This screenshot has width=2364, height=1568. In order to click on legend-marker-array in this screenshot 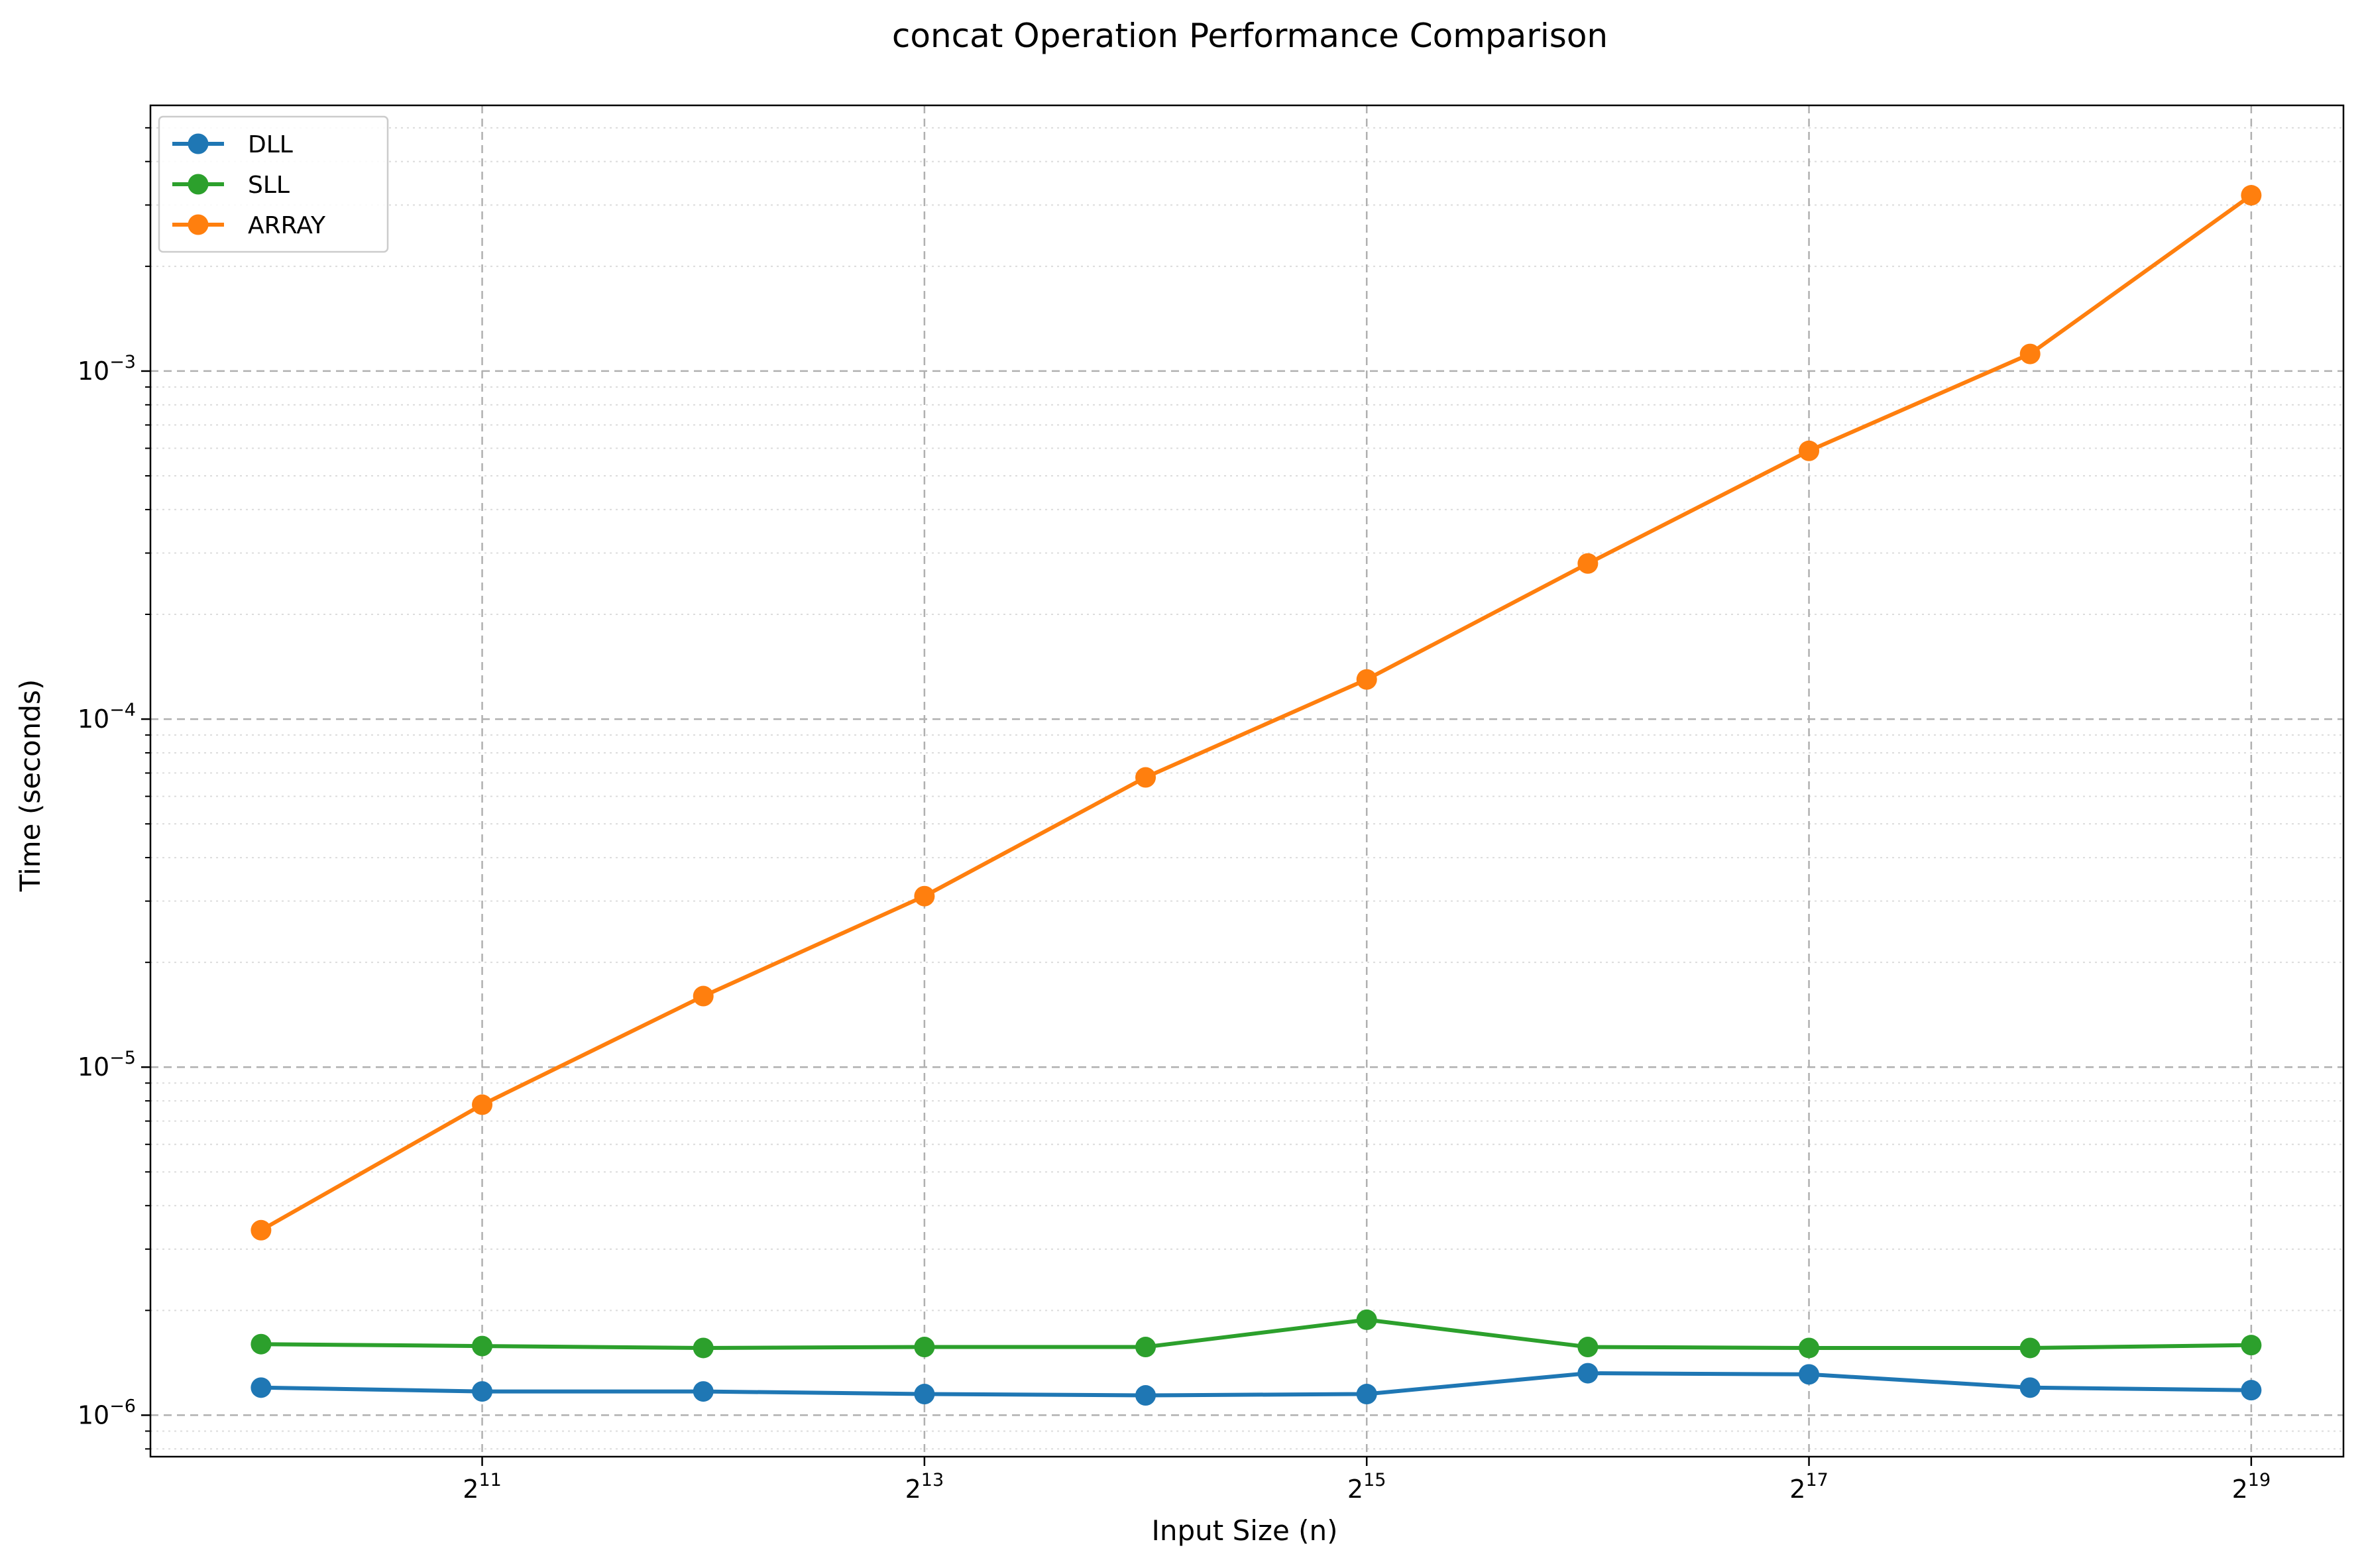, I will do `click(198, 224)`.